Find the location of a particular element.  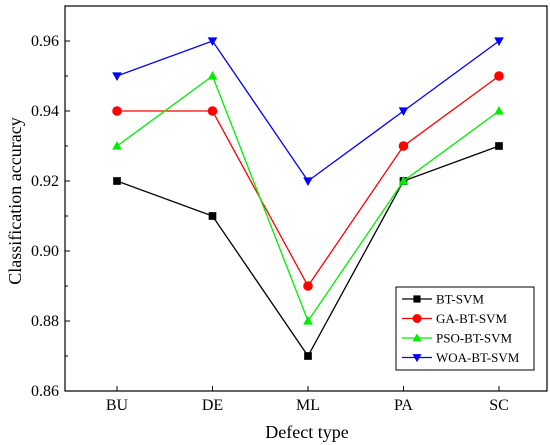

legend-item: PSO-BT-SVM is located at coordinates (457, 338).